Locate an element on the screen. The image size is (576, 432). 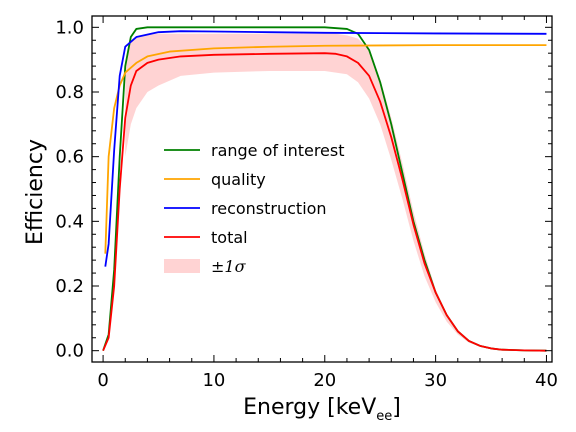
x-axis-title-bracket: ] is located at coordinates (396, 407).